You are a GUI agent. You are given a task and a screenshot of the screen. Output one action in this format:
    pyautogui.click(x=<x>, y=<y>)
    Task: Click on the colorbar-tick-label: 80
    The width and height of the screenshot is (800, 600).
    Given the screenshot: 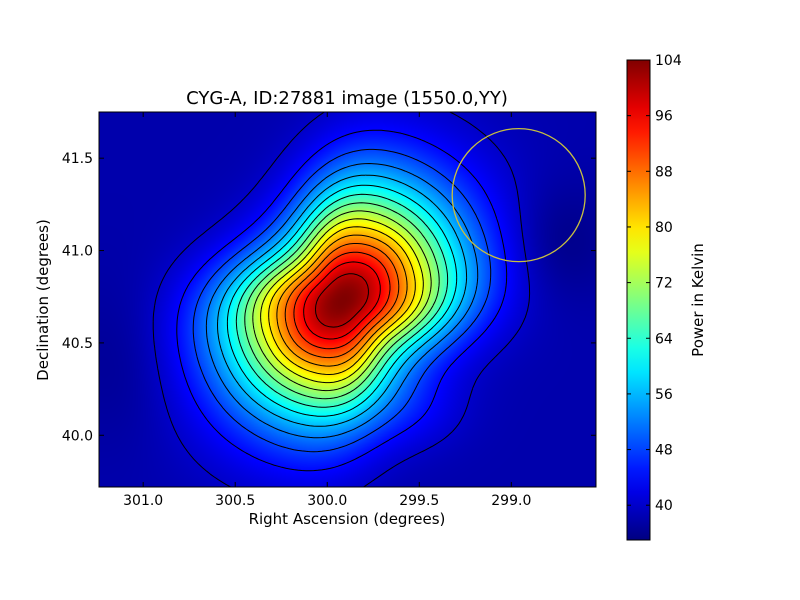 What is the action you would take?
    pyautogui.click(x=664, y=228)
    